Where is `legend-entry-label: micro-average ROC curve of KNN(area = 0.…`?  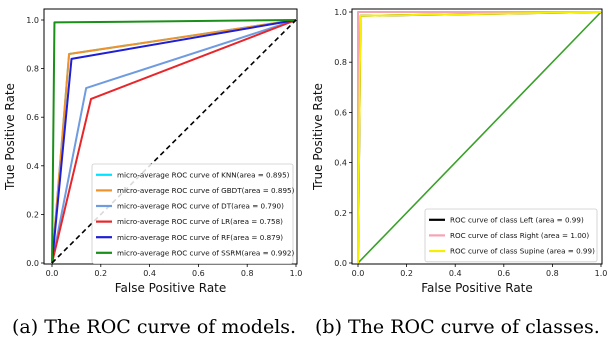
legend-entry-label: micro-average ROC curve of KNN(area = 0.… is located at coordinates (203, 174).